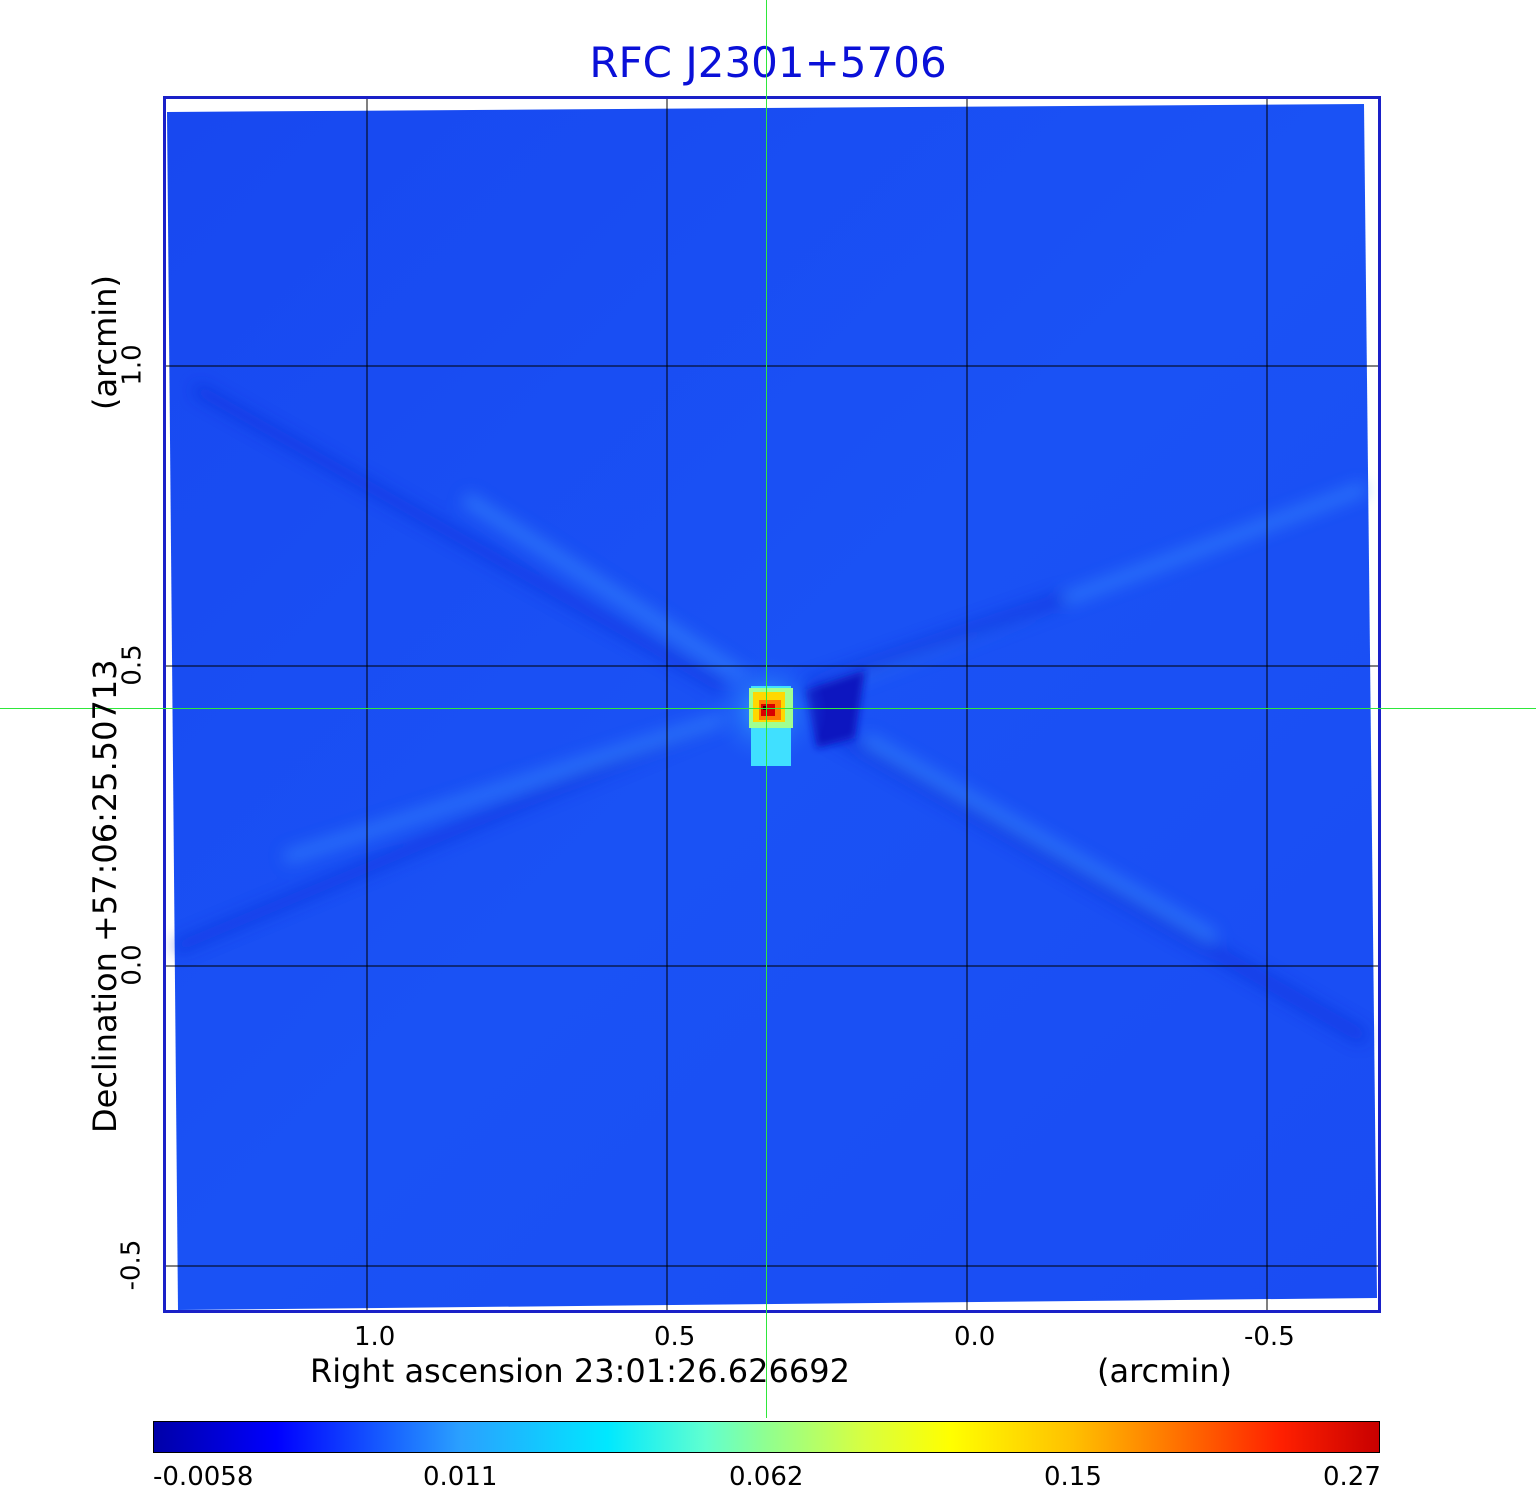 The image size is (1536, 1511). I want to click on y-axis-unit: (arcmin), so click(105, 342).